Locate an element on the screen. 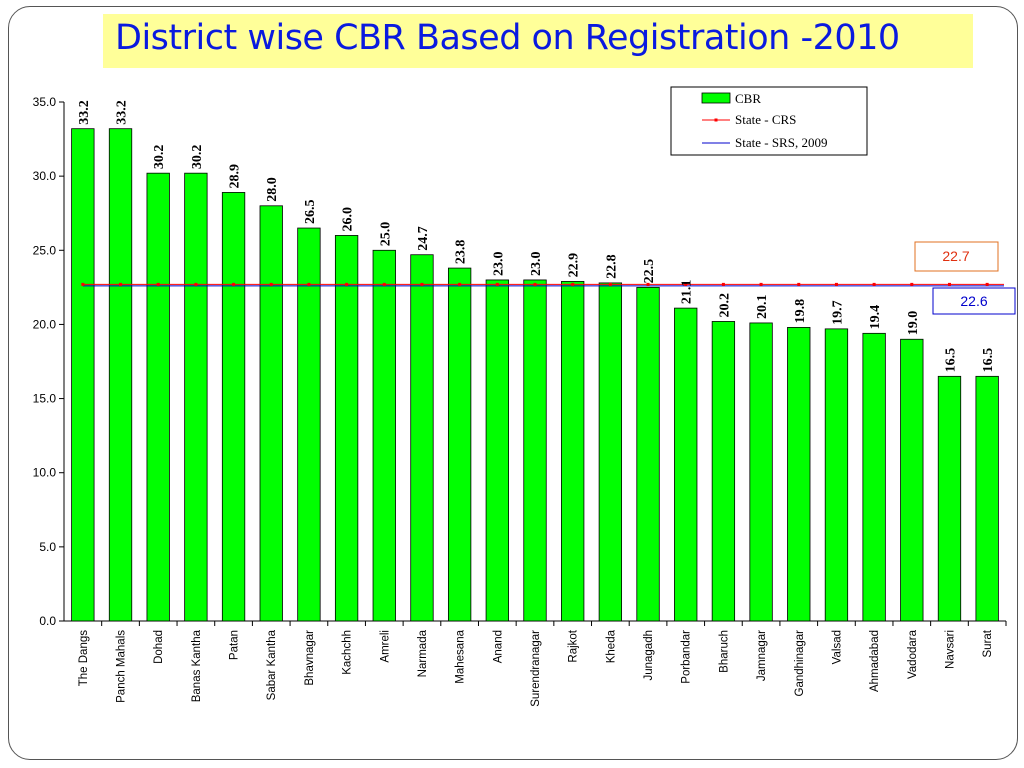 The width and height of the screenshot is (1024, 768). y-tick-label: 5.0 is located at coordinates (47, 547).